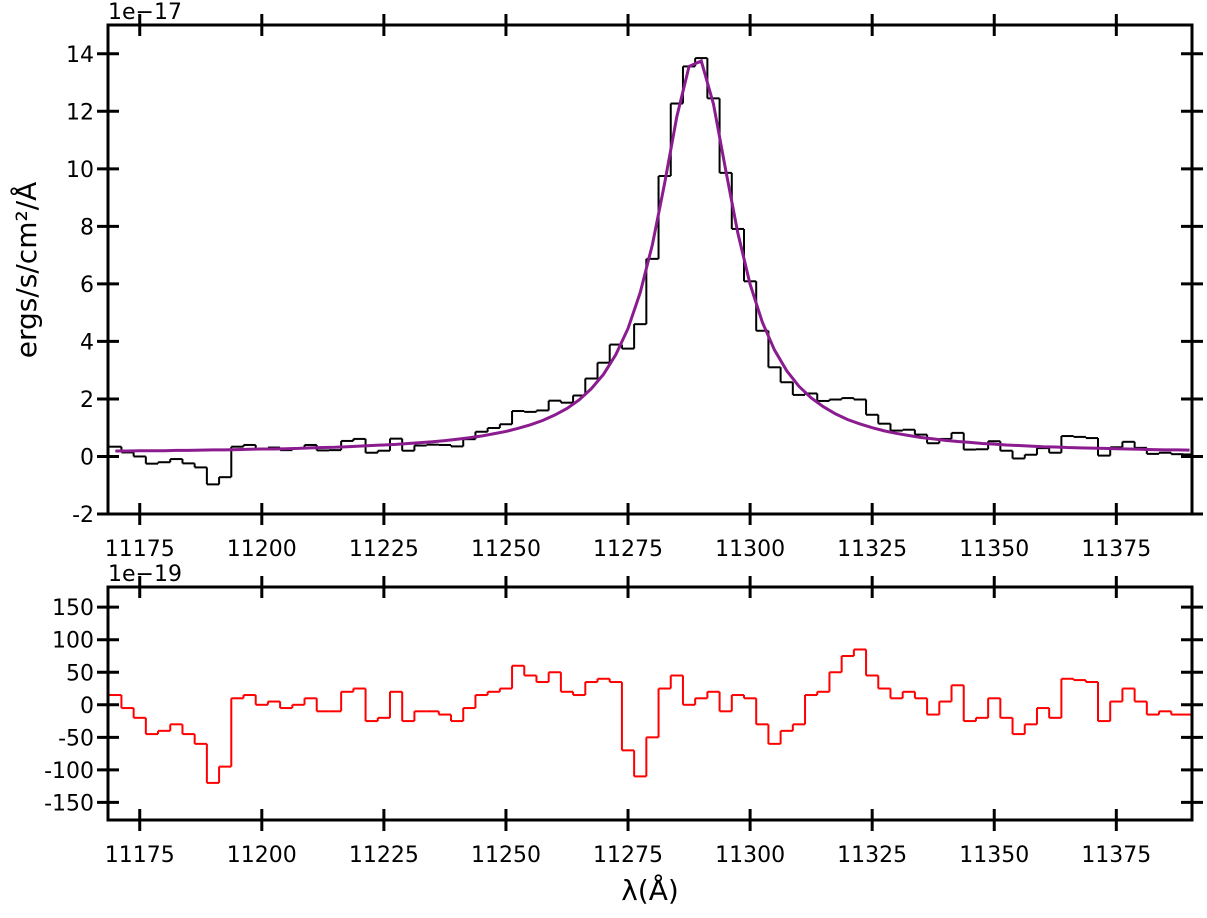  Describe the element at coordinates (145, 574) in the screenshot. I see `offset-text: 1e−19` at that location.